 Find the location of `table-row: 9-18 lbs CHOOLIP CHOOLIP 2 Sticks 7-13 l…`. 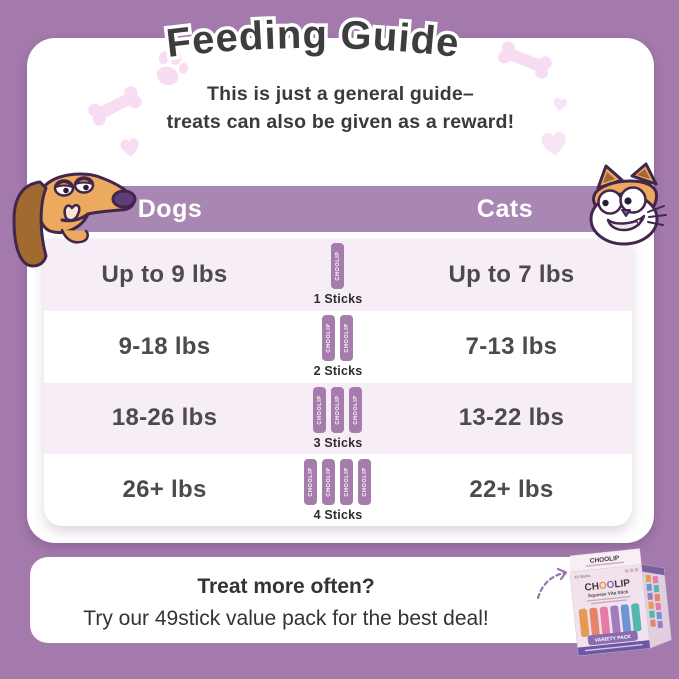

table-row: 9-18 lbs CHOOLIP CHOOLIP 2 Sticks 7-13 l… is located at coordinates (338, 347).